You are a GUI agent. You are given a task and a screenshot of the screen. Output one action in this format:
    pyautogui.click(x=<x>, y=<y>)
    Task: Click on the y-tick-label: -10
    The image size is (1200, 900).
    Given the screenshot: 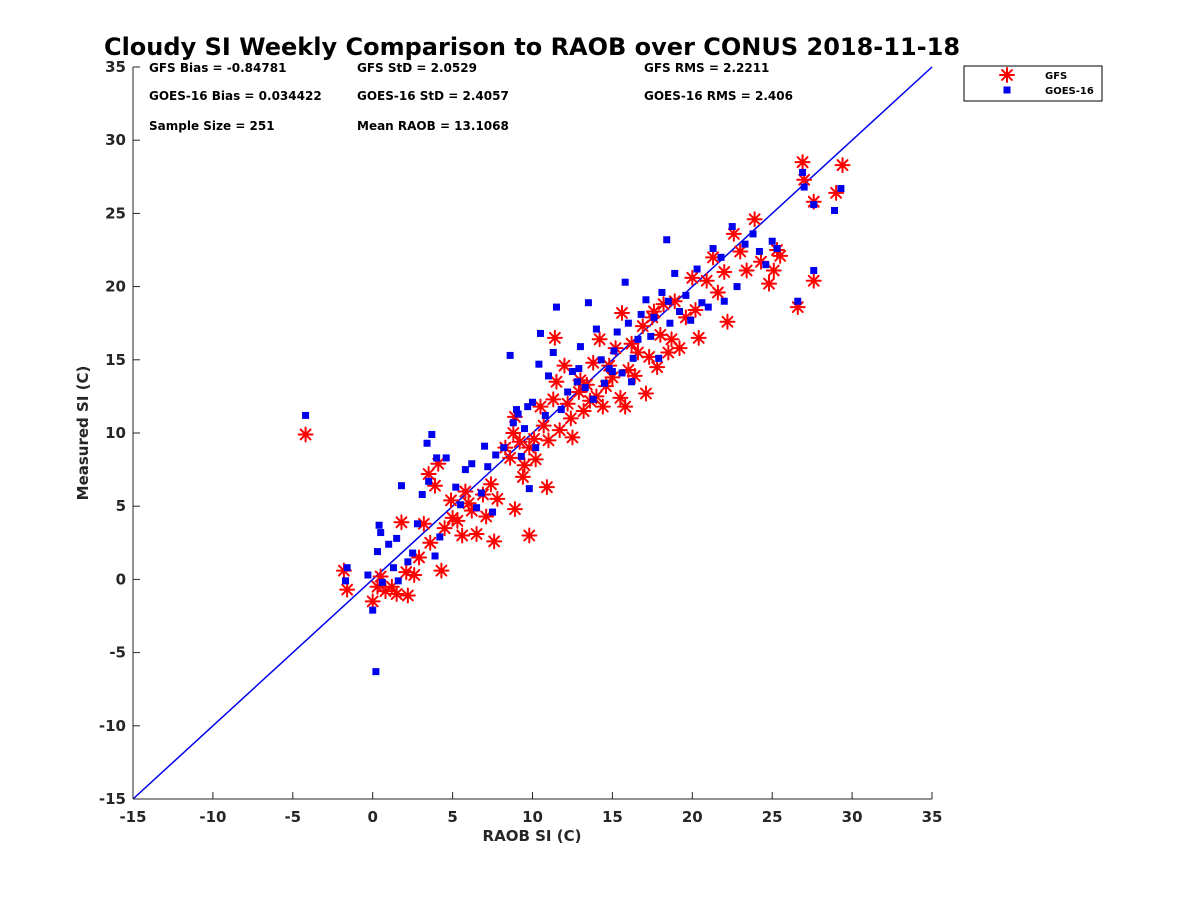 What is the action you would take?
    pyautogui.click(x=112, y=726)
    